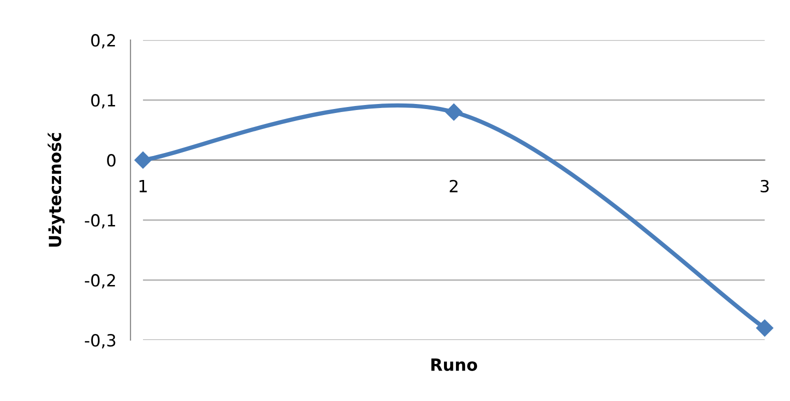  I want to click on y-tick-label: -0,1, so click(100, 221).